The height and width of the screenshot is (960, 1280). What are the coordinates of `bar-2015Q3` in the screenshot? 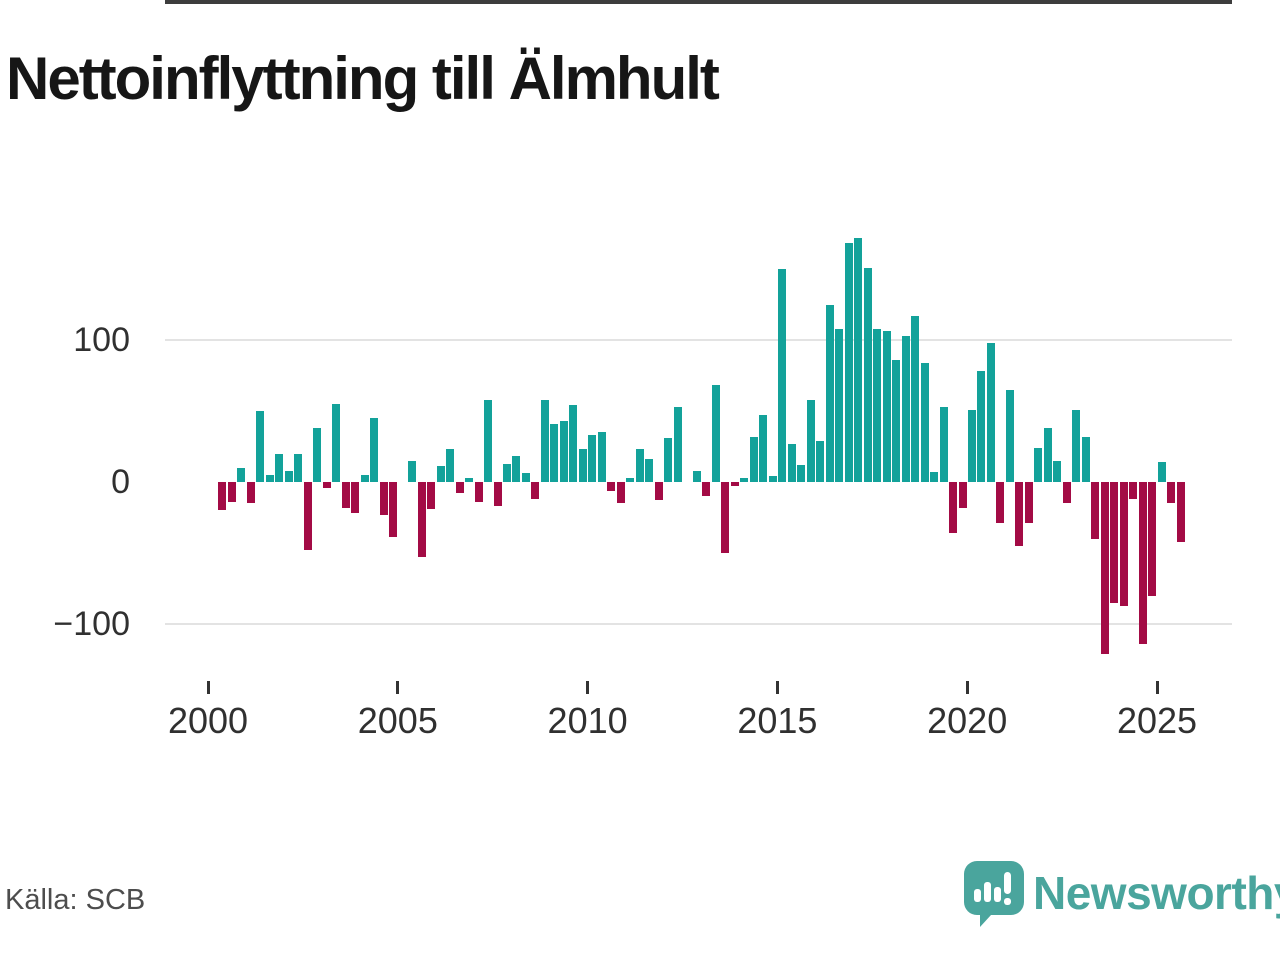 It's located at (801, 473).